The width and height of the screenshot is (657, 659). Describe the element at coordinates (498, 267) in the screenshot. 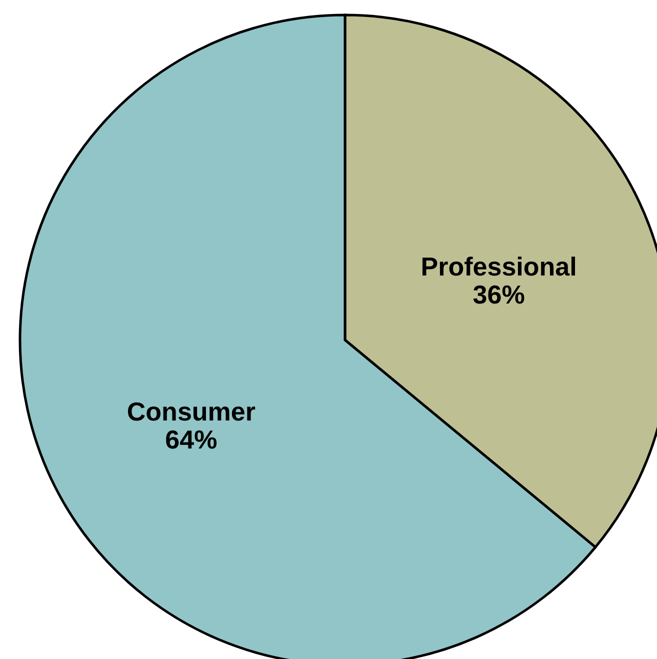

I see `slice-label: Professional` at that location.